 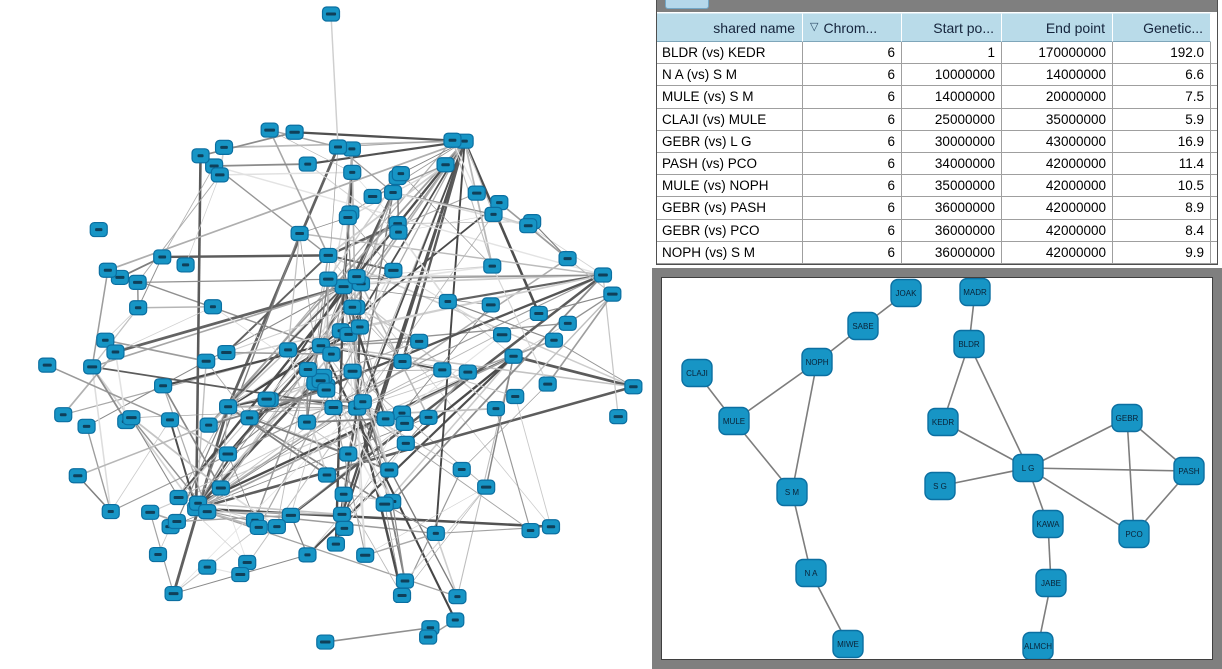 I want to click on table-row: BLDR (vs) KEDR 6 1 170000000 192.0, so click(x=937, y=53).